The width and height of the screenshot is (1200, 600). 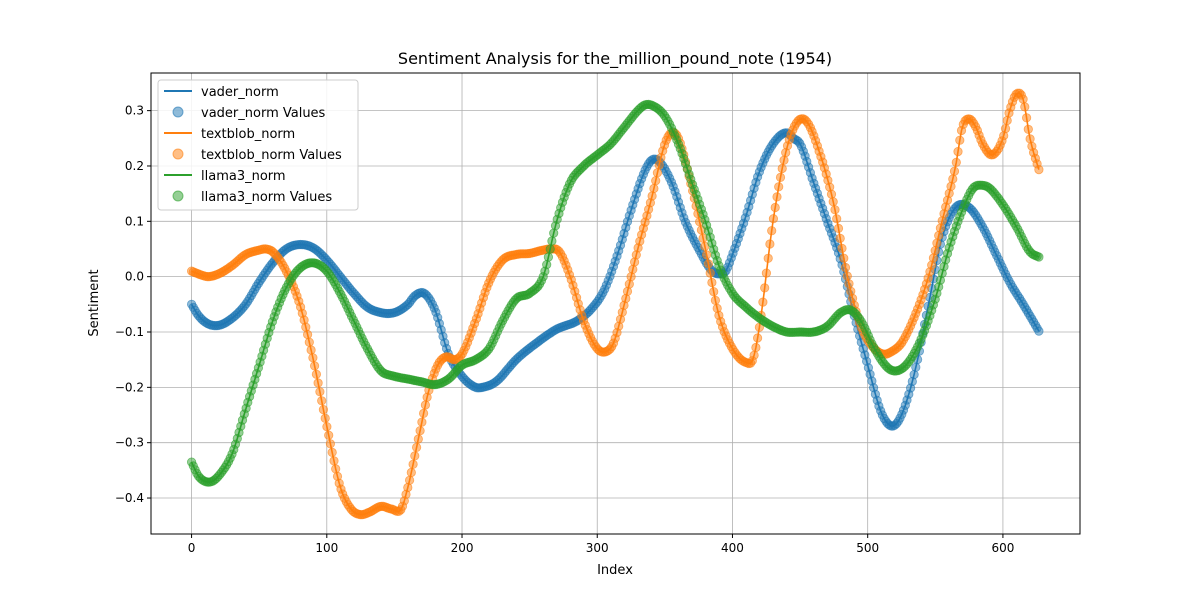 I want to click on x-tick-label: 500, so click(x=867, y=548).